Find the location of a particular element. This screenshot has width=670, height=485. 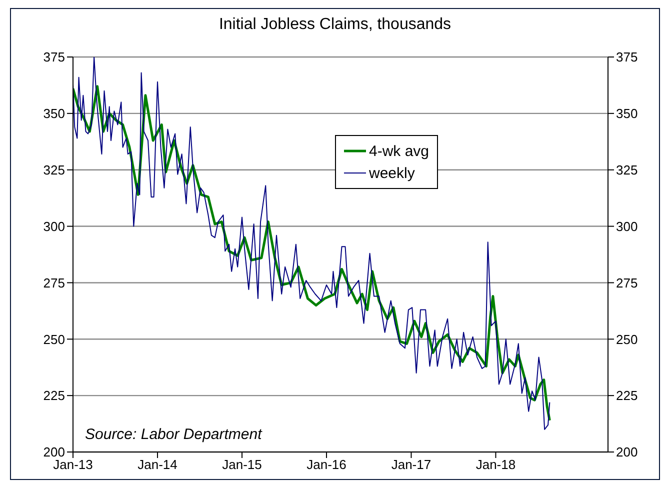

legend-label: 4-wk avg is located at coordinates (399, 151).